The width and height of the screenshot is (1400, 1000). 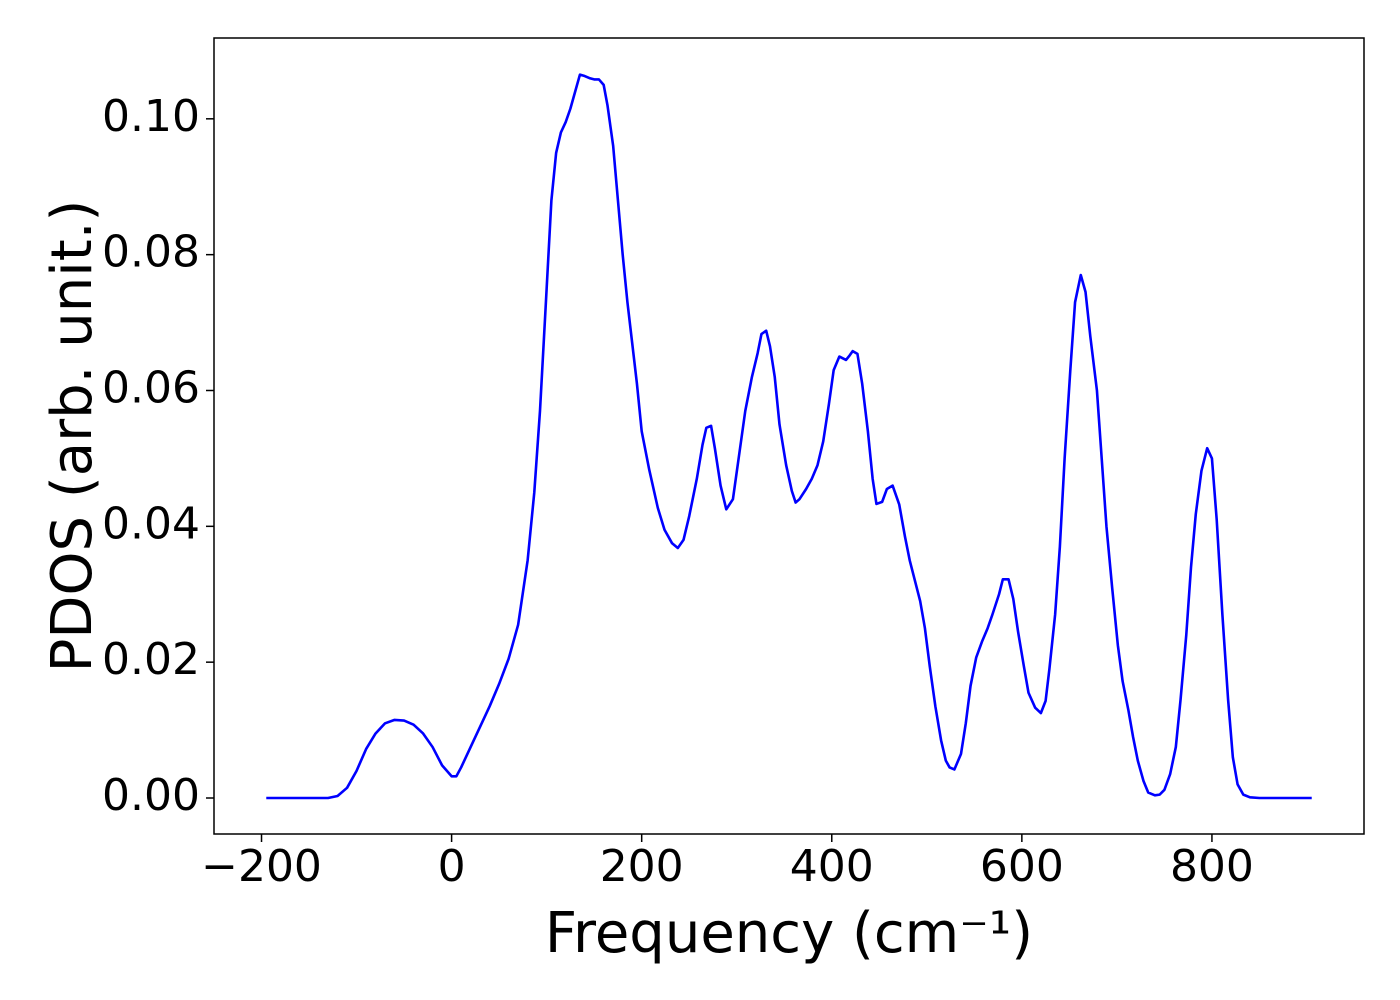 I want to click on x-tick-label: −200, so click(x=261, y=866).